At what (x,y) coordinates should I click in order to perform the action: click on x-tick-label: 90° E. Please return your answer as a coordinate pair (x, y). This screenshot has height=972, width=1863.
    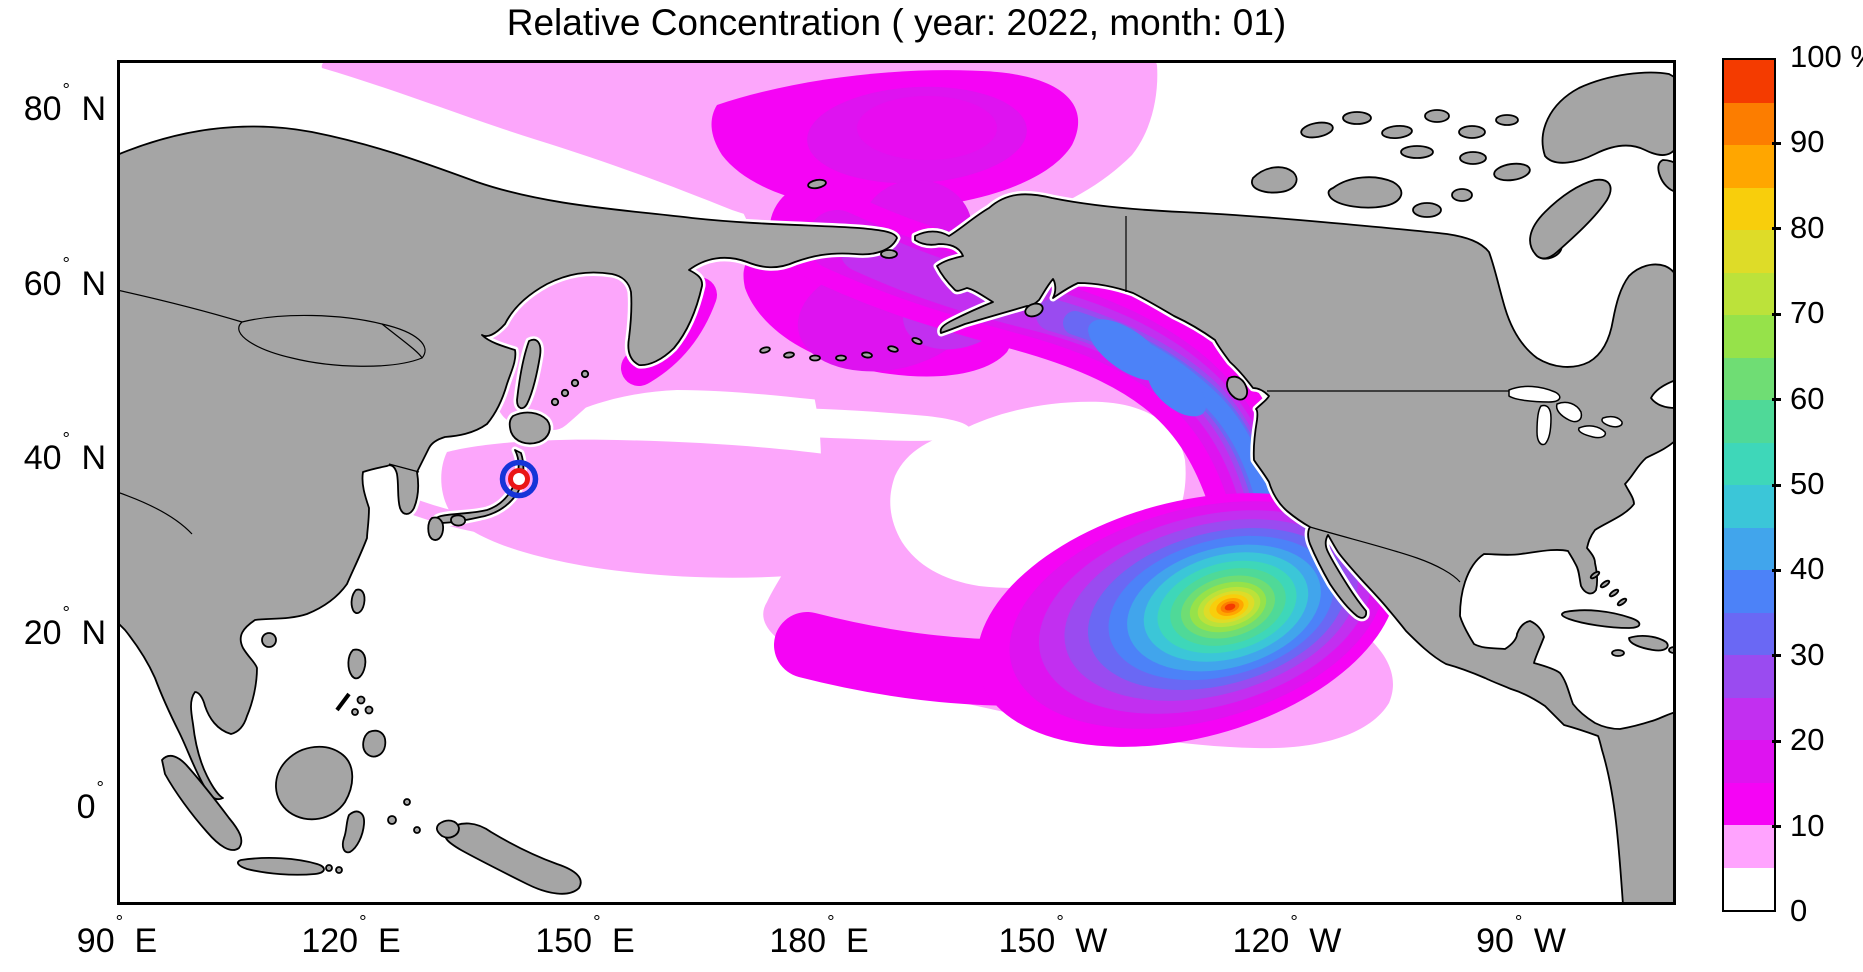
    Looking at the image, I should click on (117, 935).